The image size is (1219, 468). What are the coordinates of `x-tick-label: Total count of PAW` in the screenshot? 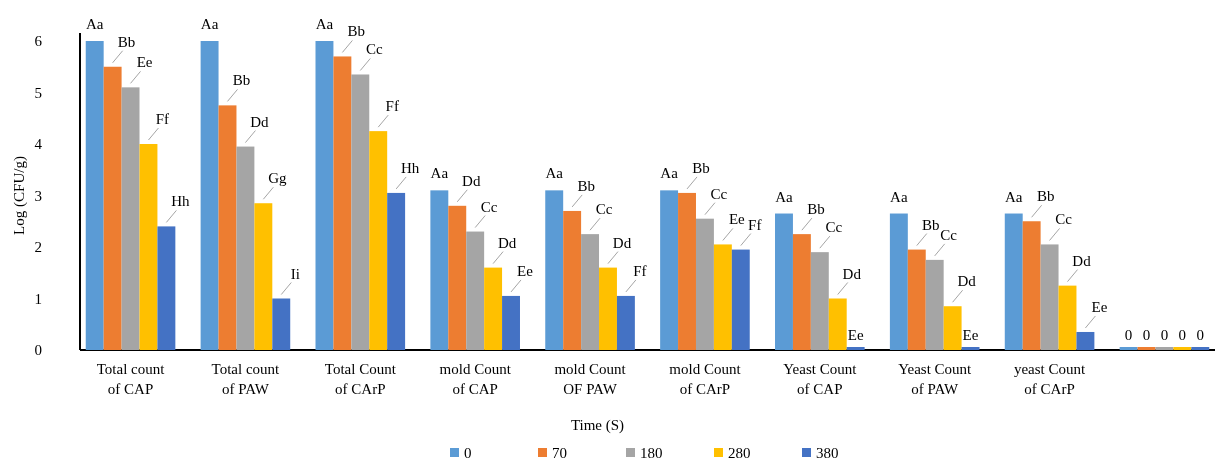 It's located at (246, 379).